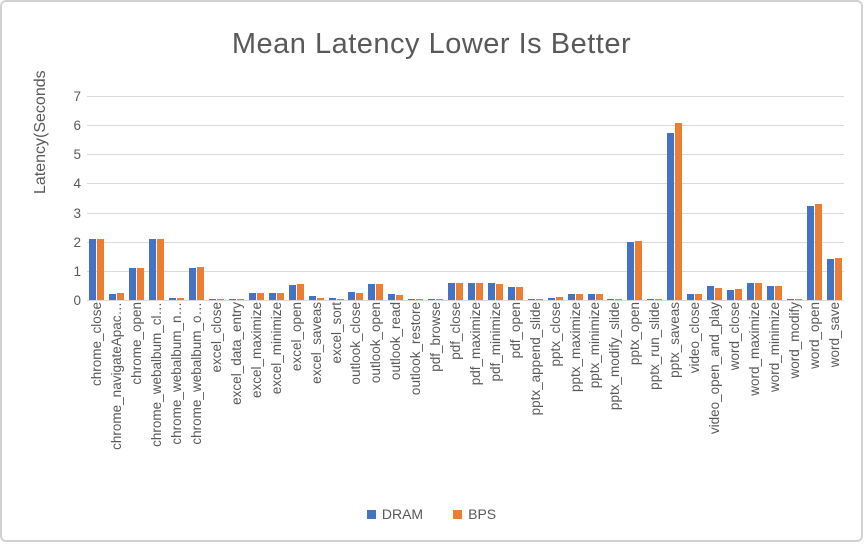 This screenshot has width=867, height=546. What do you see at coordinates (475, 344) in the screenshot?
I see `x-tick-label: pdf_maximize` at bounding box center [475, 344].